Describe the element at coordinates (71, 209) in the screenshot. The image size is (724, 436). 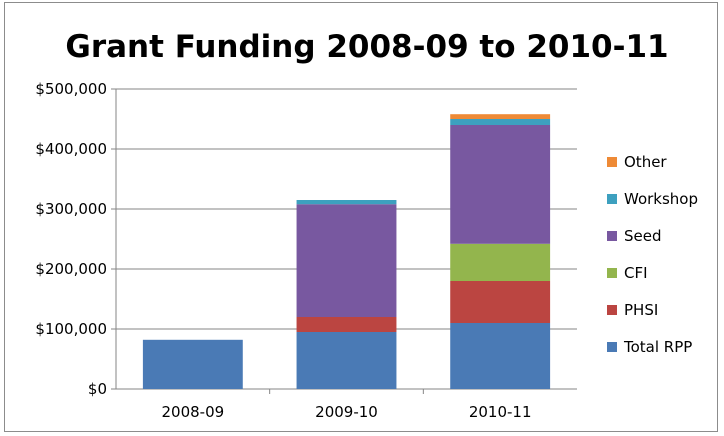
I see `y-tick-label: $300,000` at that location.